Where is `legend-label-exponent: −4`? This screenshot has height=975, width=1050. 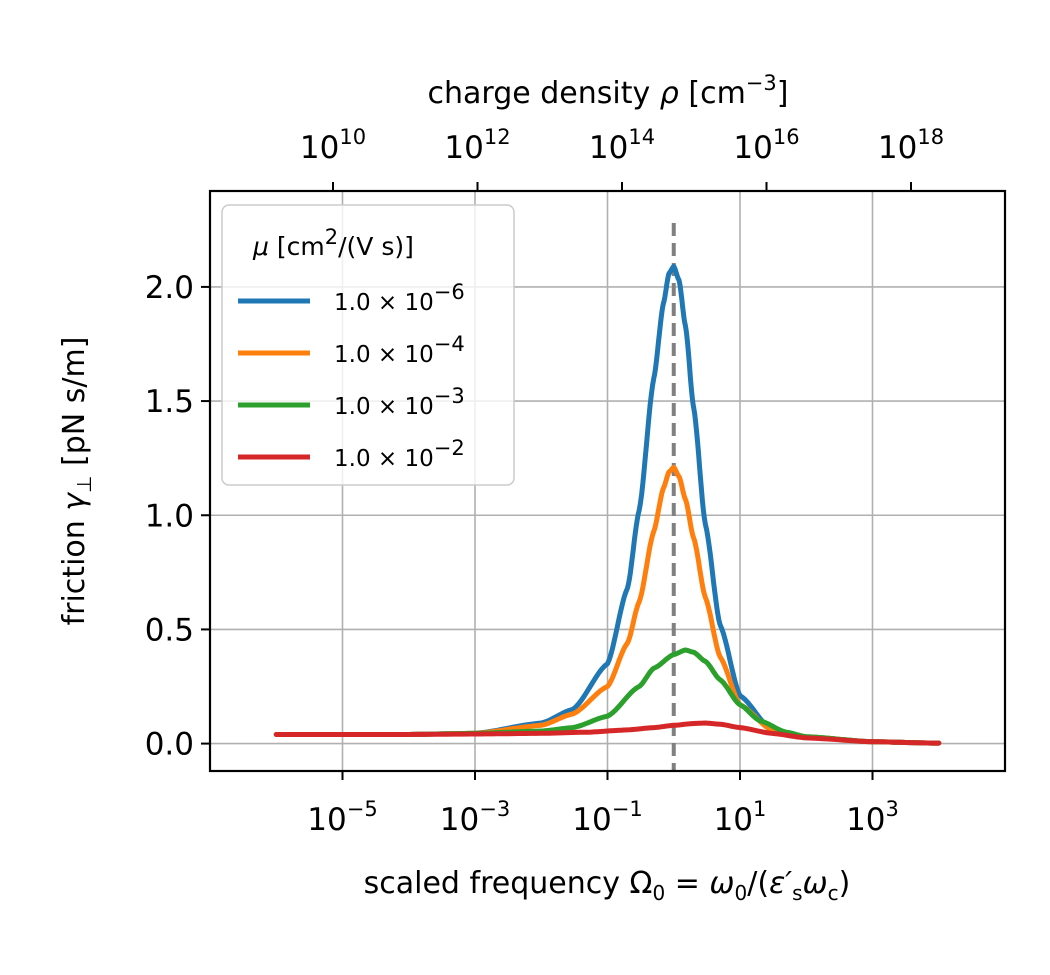
legend-label-exponent: −4 is located at coordinates (449, 344).